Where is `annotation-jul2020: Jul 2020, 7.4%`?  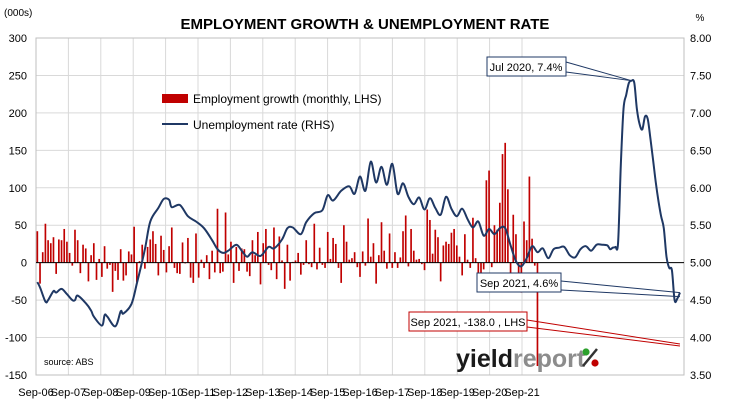
annotation-jul2020: Jul 2020, 7.4% is located at coordinates (526, 68).